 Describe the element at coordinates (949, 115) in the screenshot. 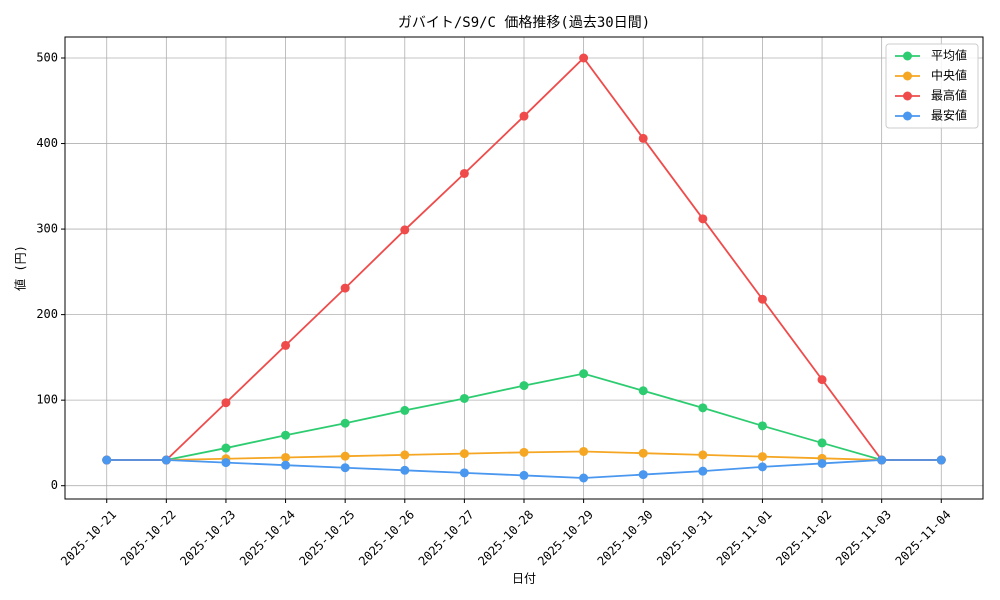

I see `legend-label: 最安値` at that location.